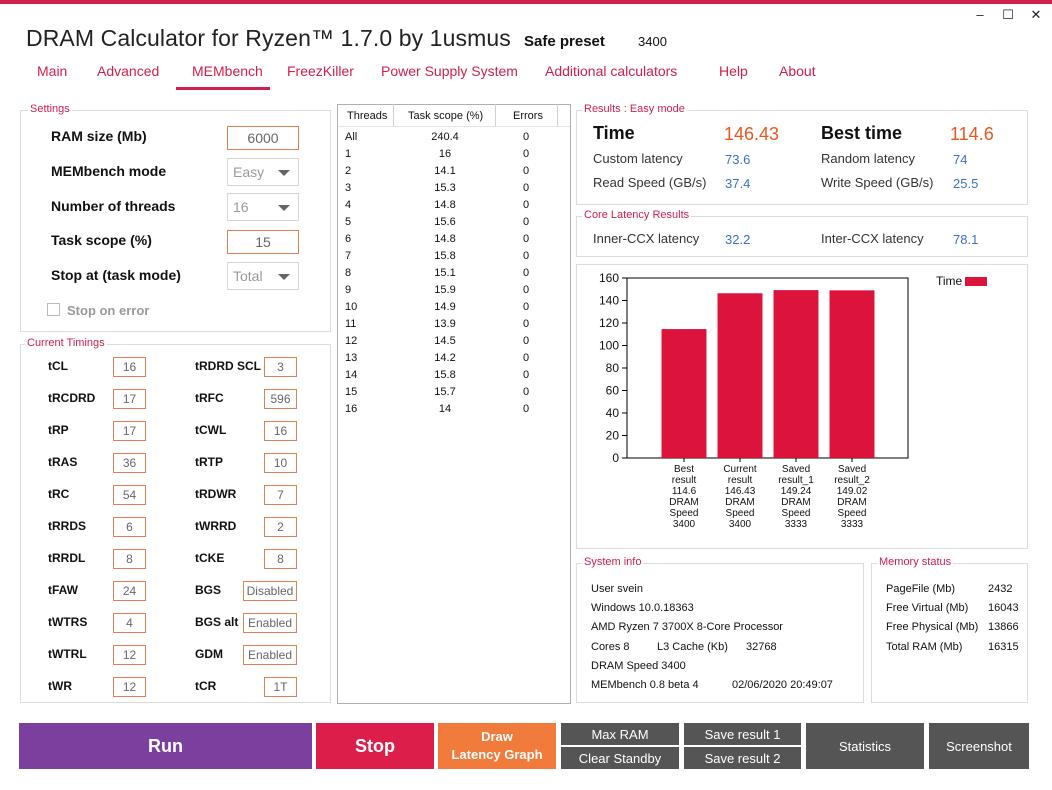  What do you see at coordinates (129, 527) in the screenshot?
I see `timing-value-trrds: 6` at bounding box center [129, 527].